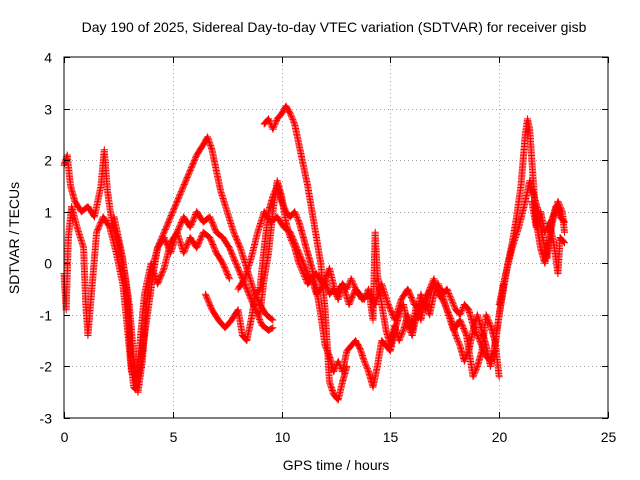  What do you see at coordinates (391, 437) in the screenshot?
I see `x-tick-label: 15` at bounding box center [391, 437].